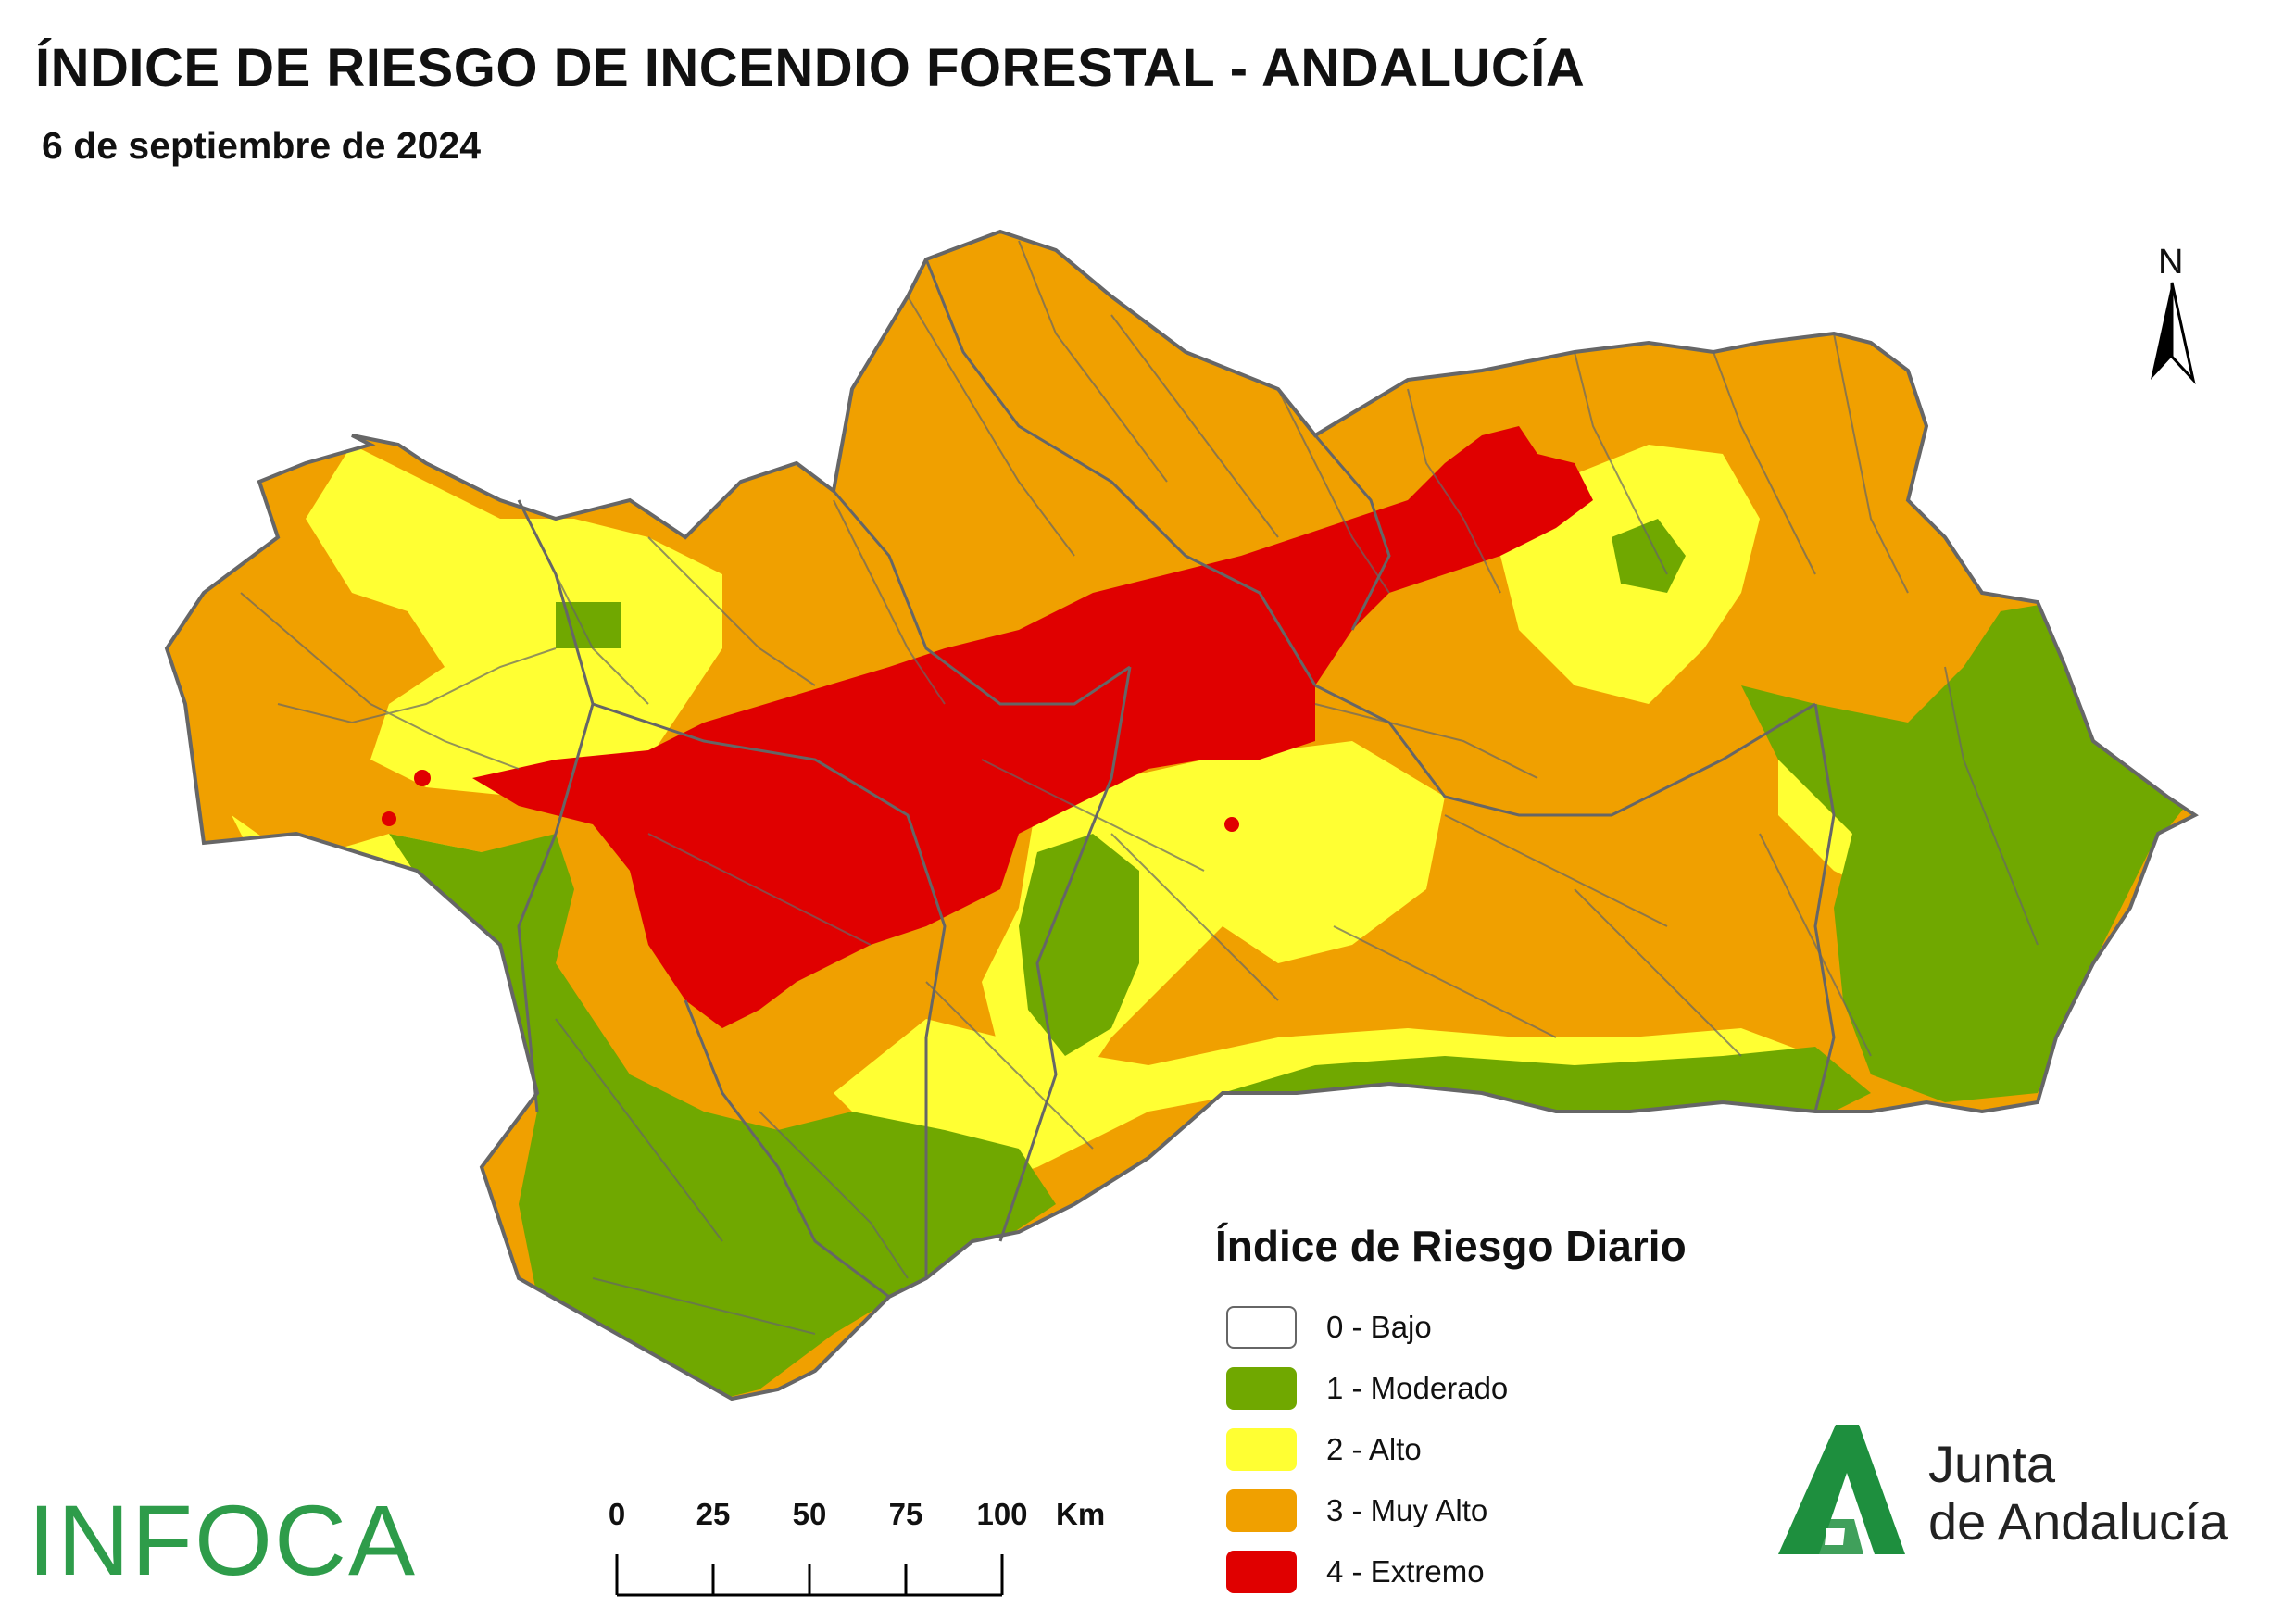 The height and width of the screenshot is (1621, 2296). I want to click on legend-label: 1 - Moderado, so click(1417, 1388).